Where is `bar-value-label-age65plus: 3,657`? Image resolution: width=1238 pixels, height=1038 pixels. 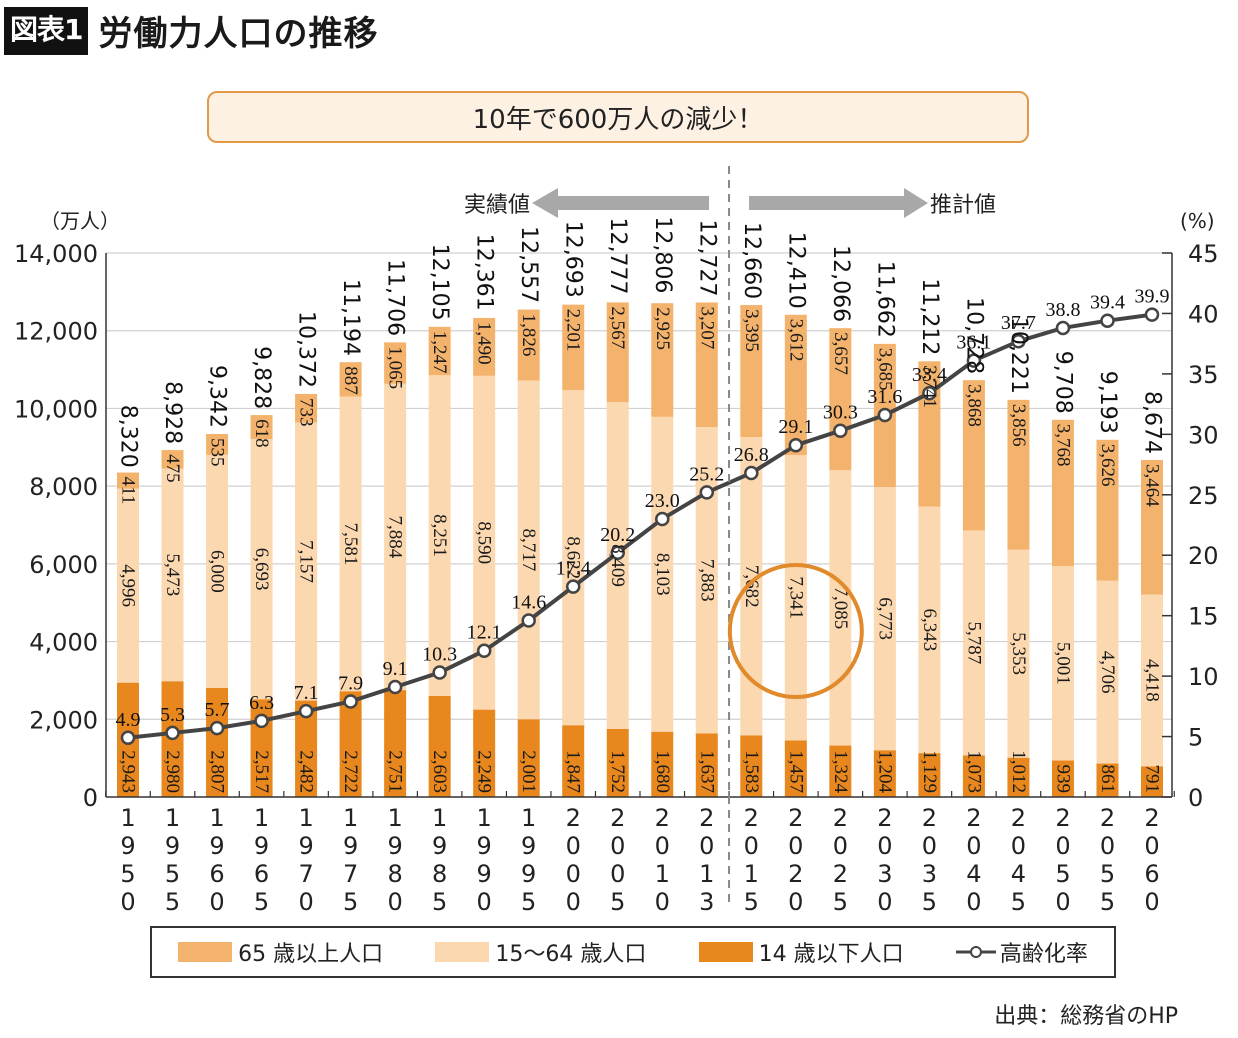
bar-value-label-age65plus: 3,657 is located at coordinates (840, 353).